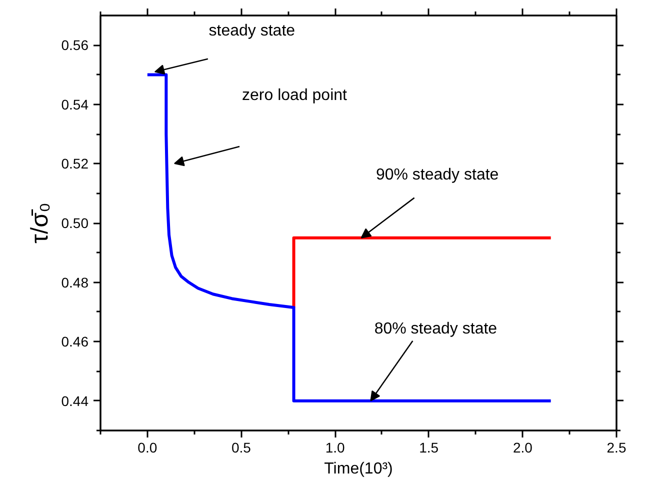  I want to click on y-tick-label: 0.48, so click(75, 282).